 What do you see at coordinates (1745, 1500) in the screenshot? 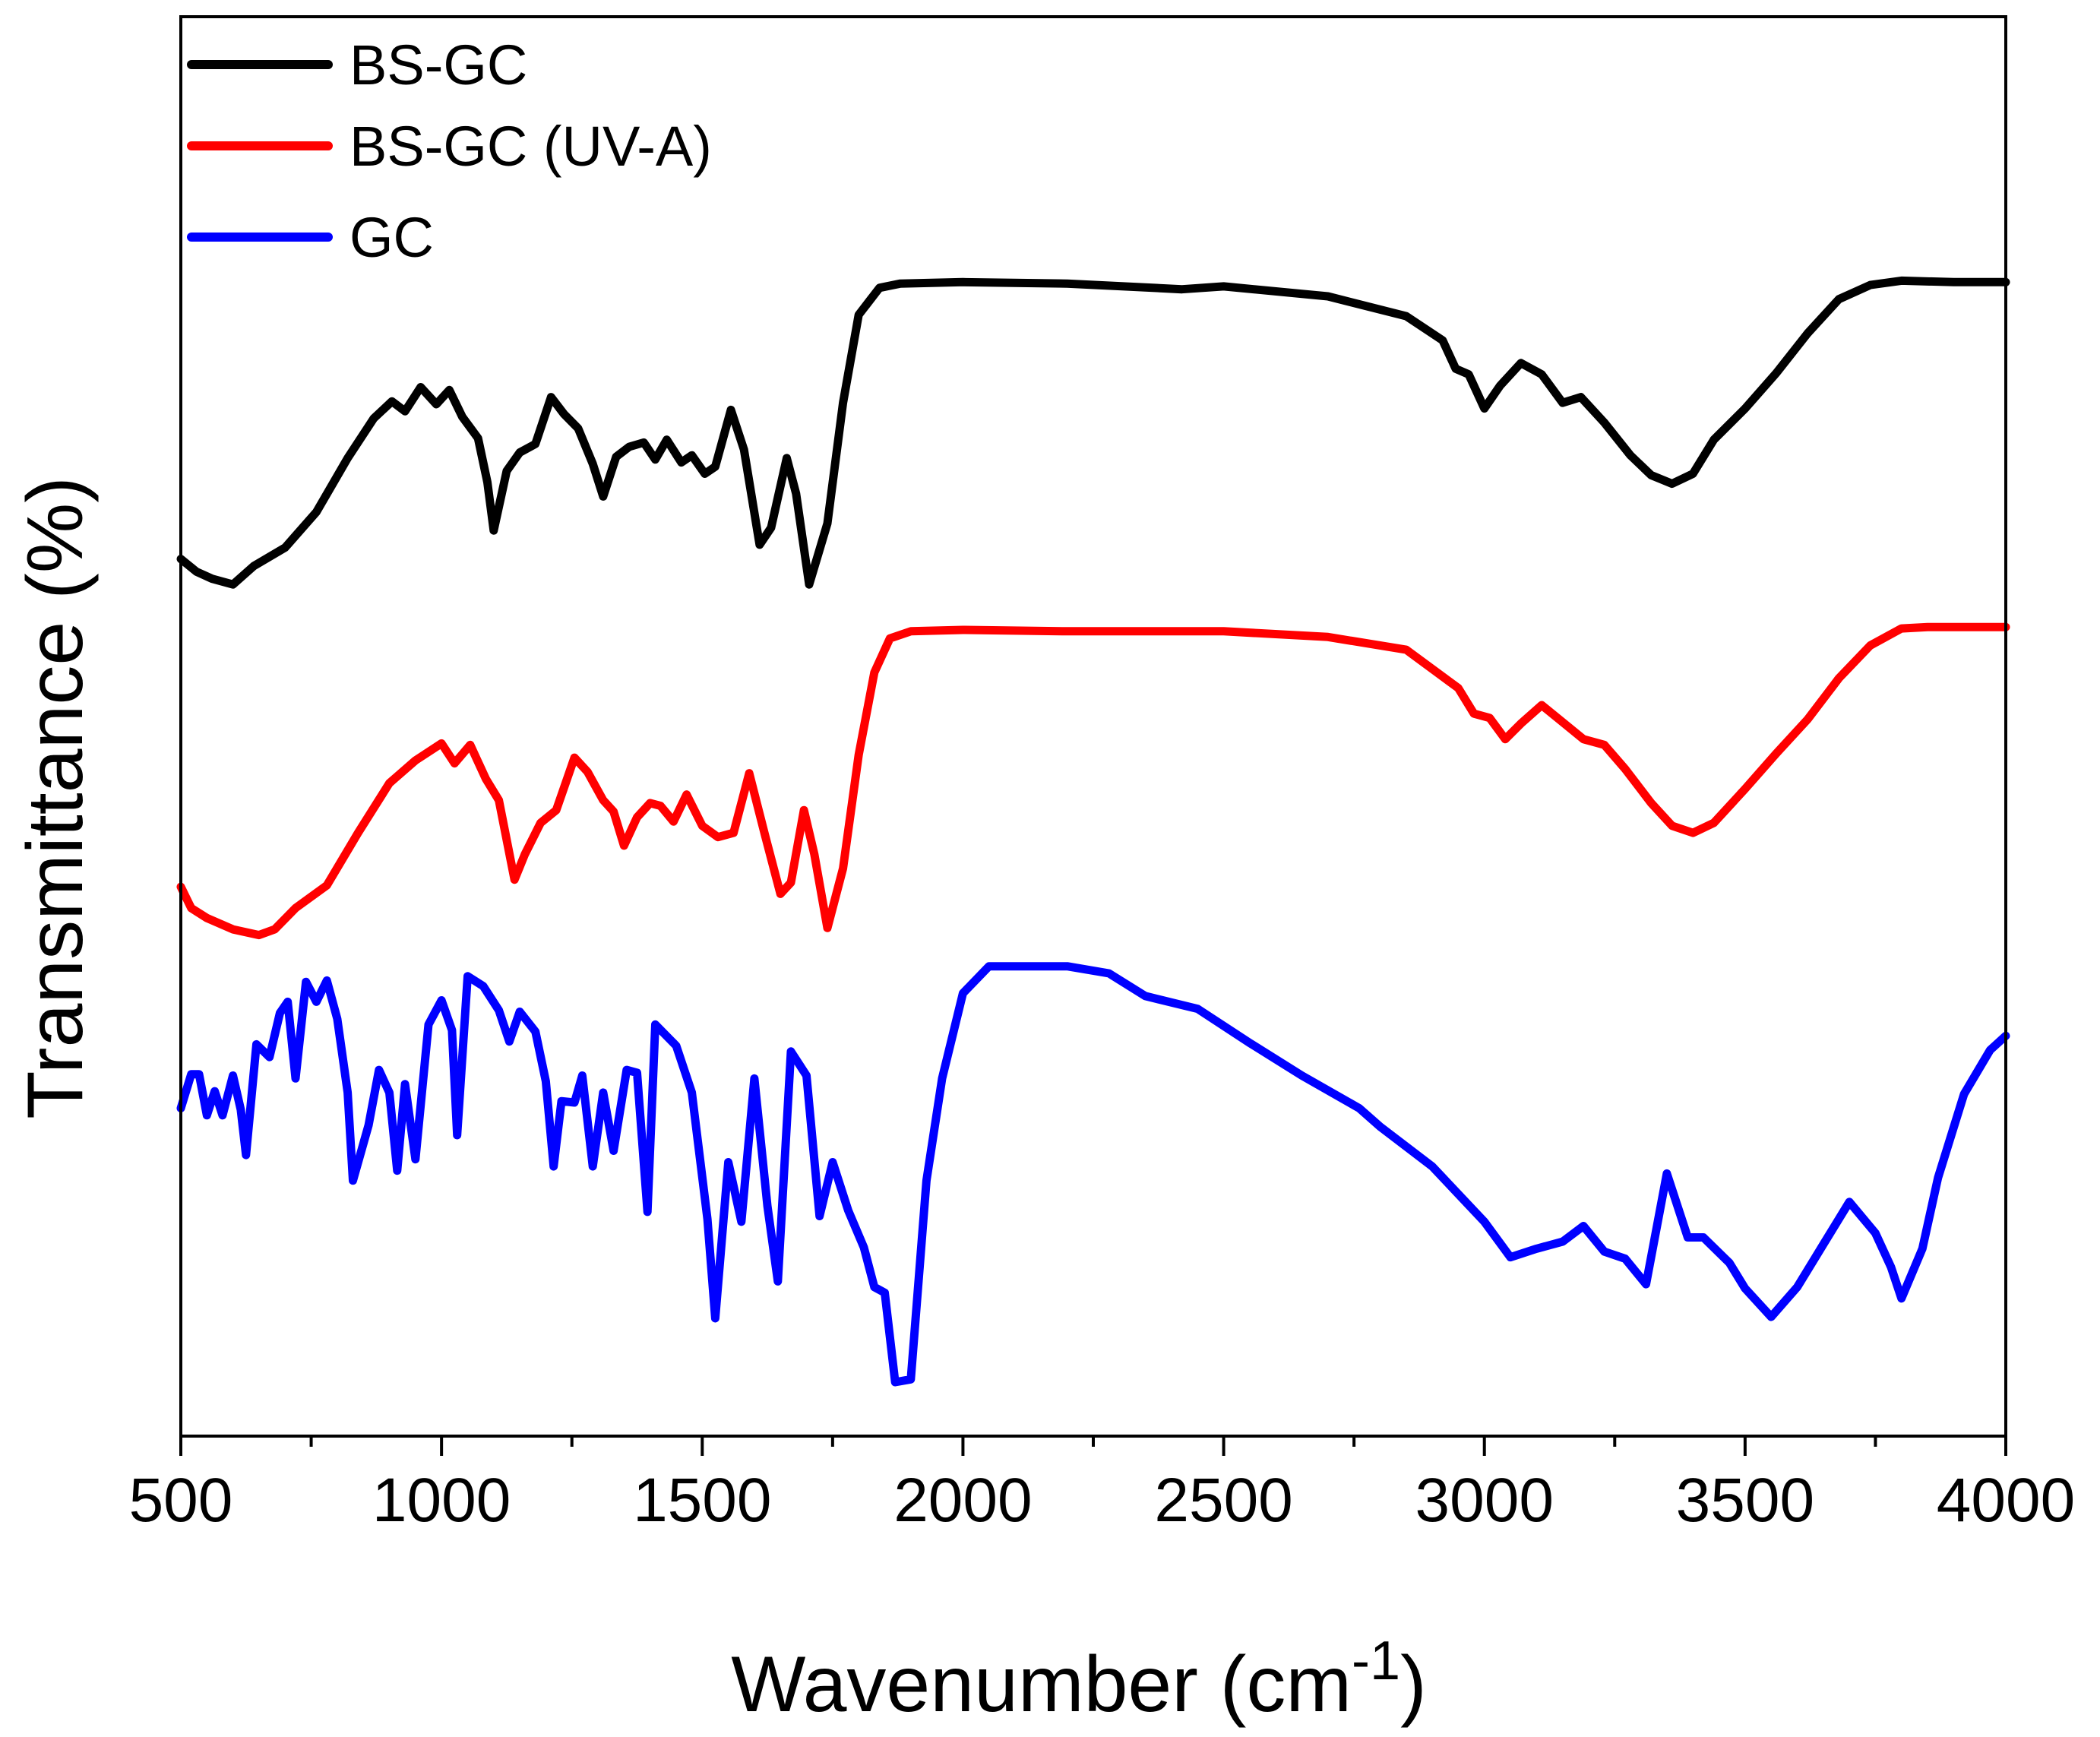
I see `x-tick-label: 3500` at bounding box center [1745, 1500].